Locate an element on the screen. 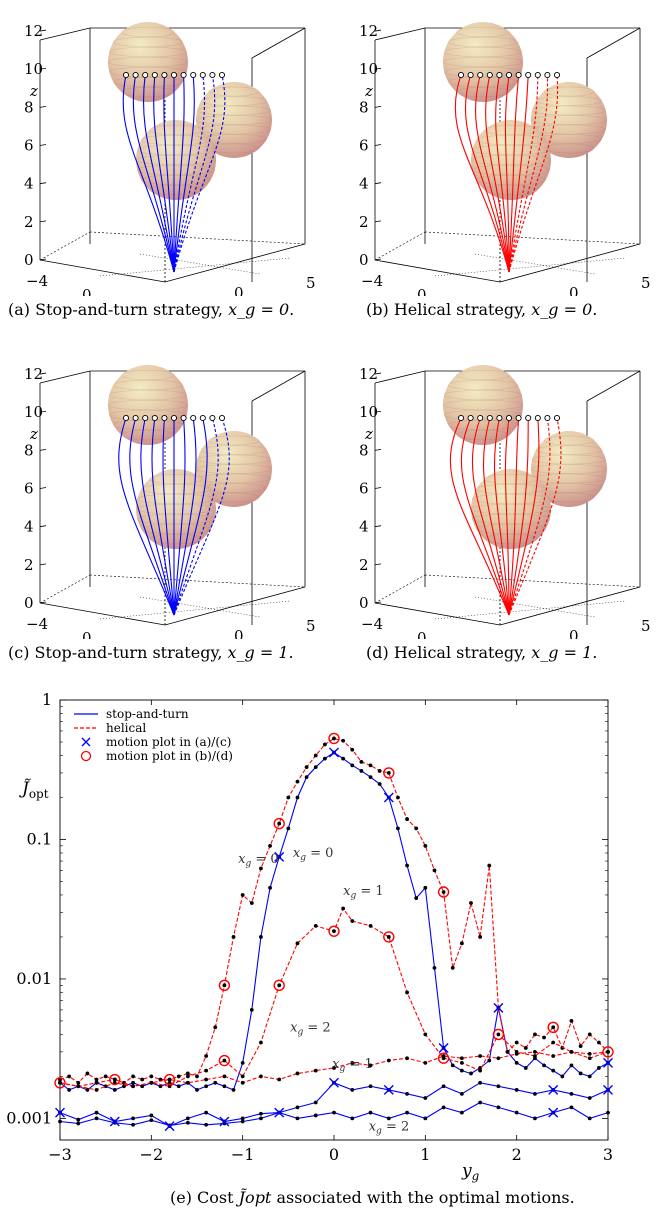 The width and height of the screenshot is (670, 1218). trajectory-line is located at coordinates (179, 516).